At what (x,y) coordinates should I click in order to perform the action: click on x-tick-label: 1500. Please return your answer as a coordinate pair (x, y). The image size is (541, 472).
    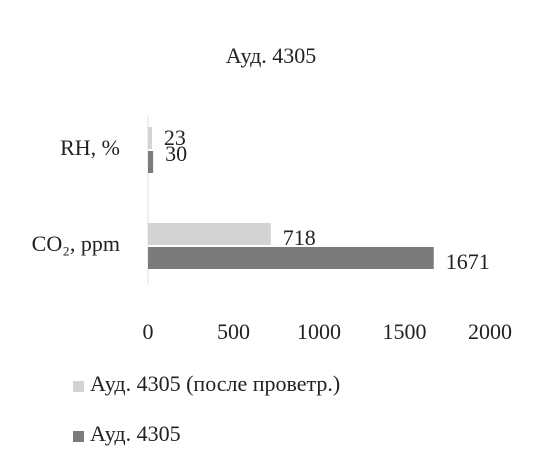
    Looking at the image, I should click on (405, 331).